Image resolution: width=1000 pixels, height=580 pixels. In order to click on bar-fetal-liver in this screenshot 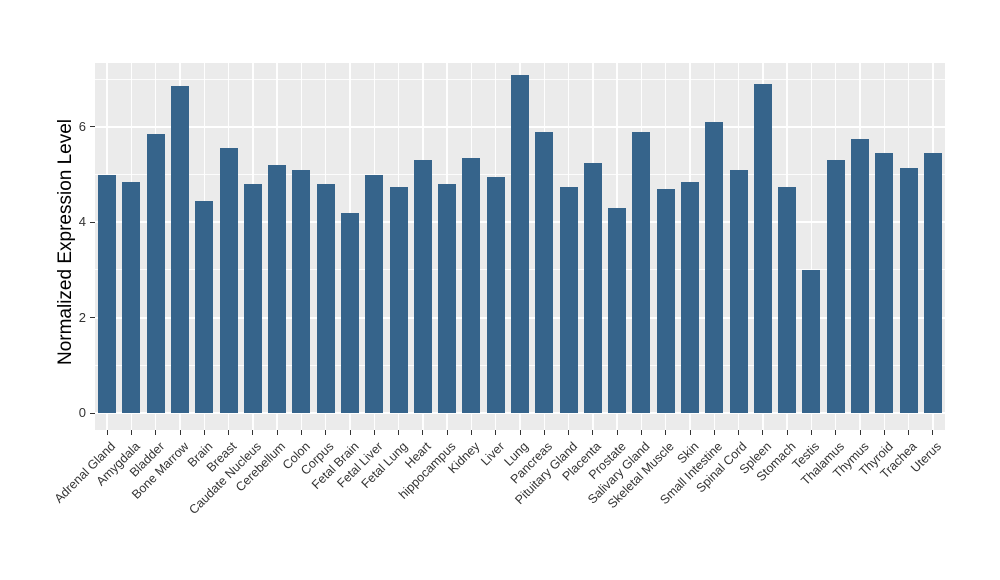, I will do `click(374, 293)`.